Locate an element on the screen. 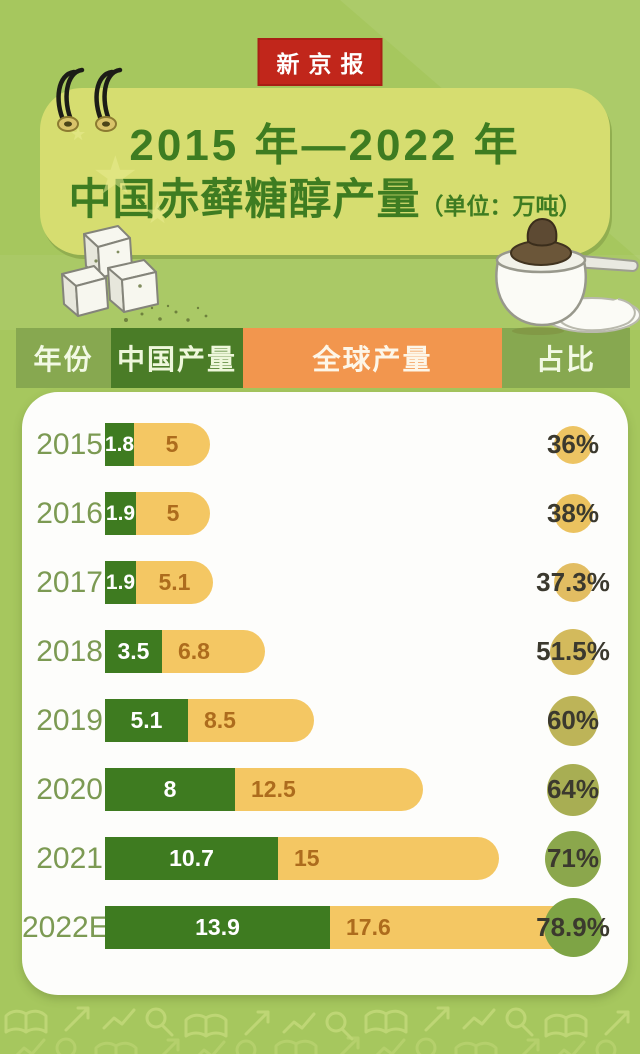 The width and height of the screenshot is (640, 1054). global-production-value: 17.6 is located at coordinates (368, 927).